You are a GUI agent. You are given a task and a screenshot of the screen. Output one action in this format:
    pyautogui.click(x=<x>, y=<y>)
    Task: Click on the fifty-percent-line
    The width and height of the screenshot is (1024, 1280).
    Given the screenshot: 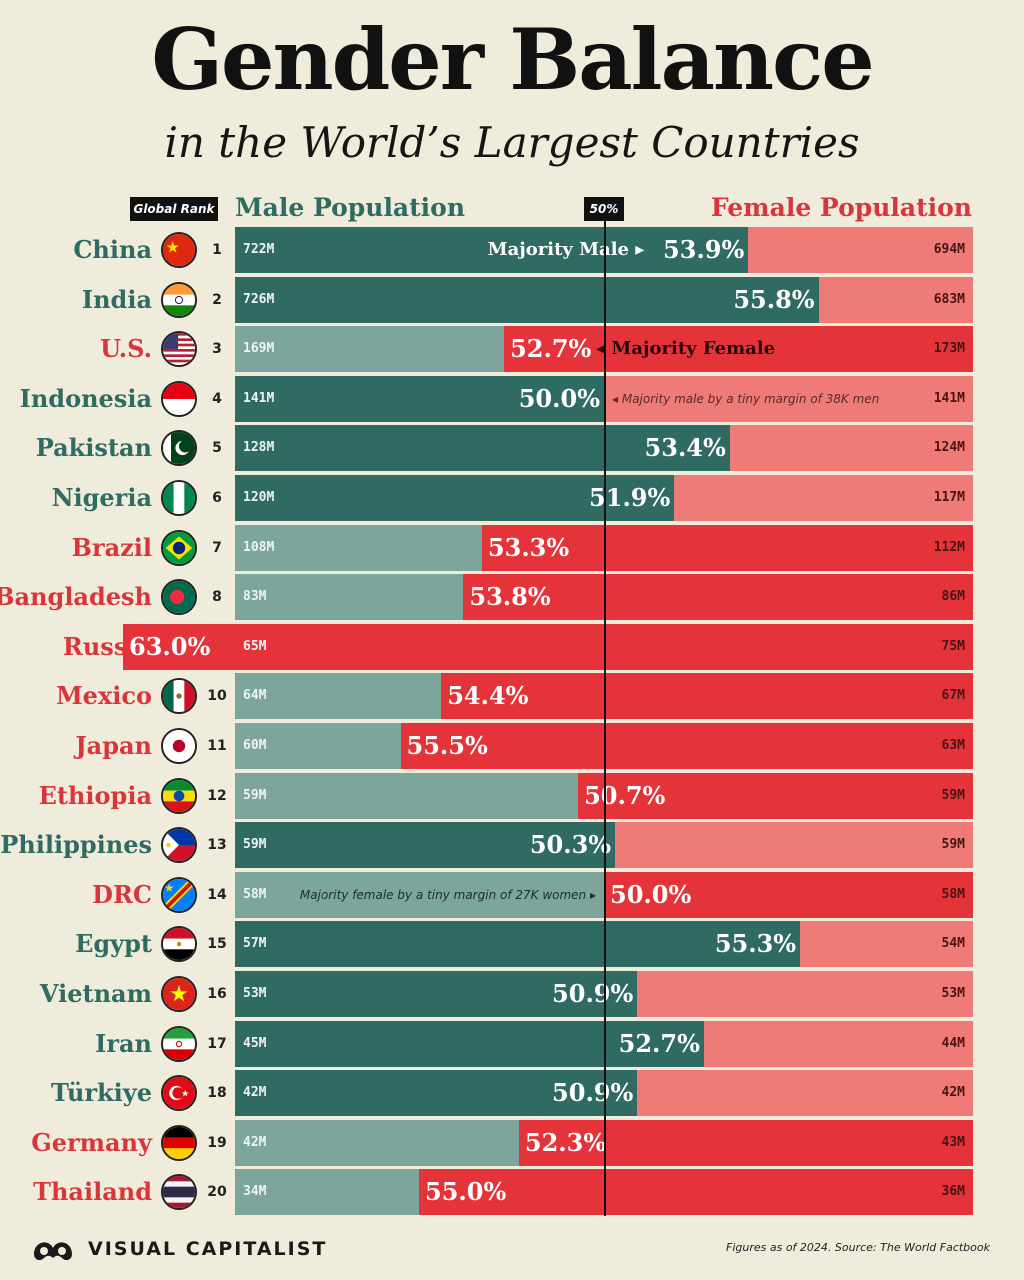 What is the action you would take?
    pyautogui.click(x=605, y=718)
    